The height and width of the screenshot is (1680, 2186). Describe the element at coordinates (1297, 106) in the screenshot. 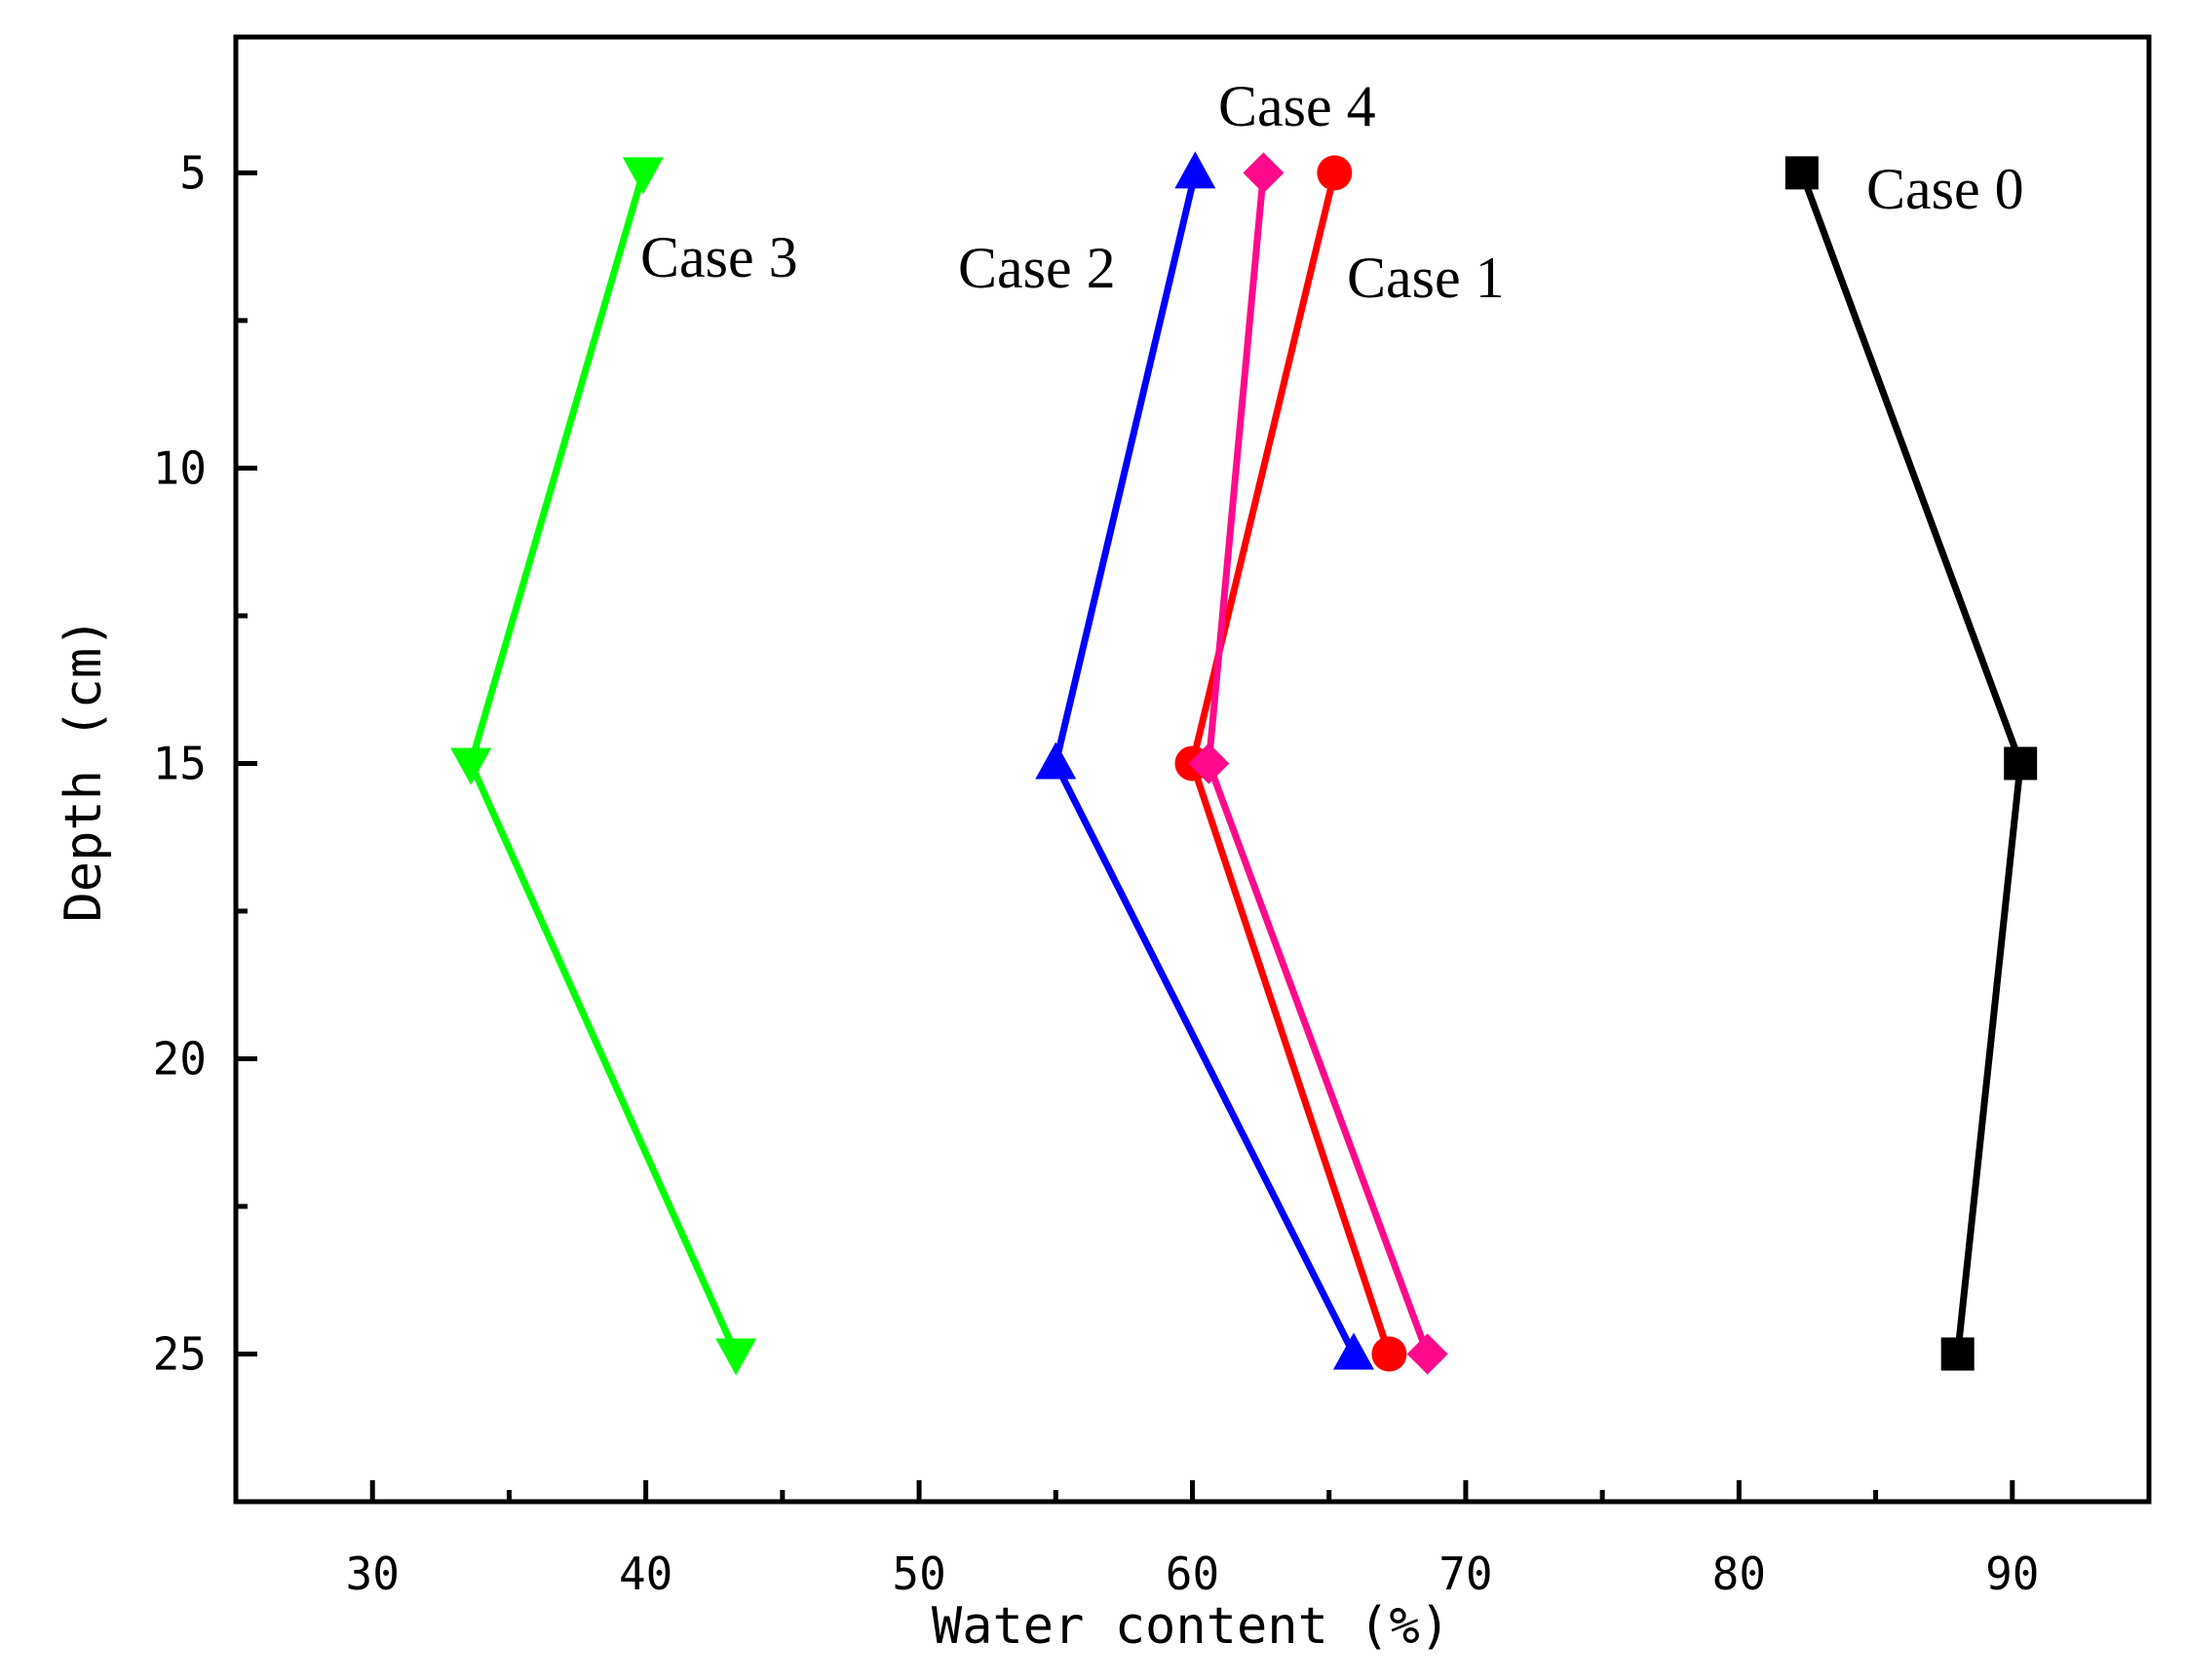

I see `series-label-case-4: Case 4` at that location.